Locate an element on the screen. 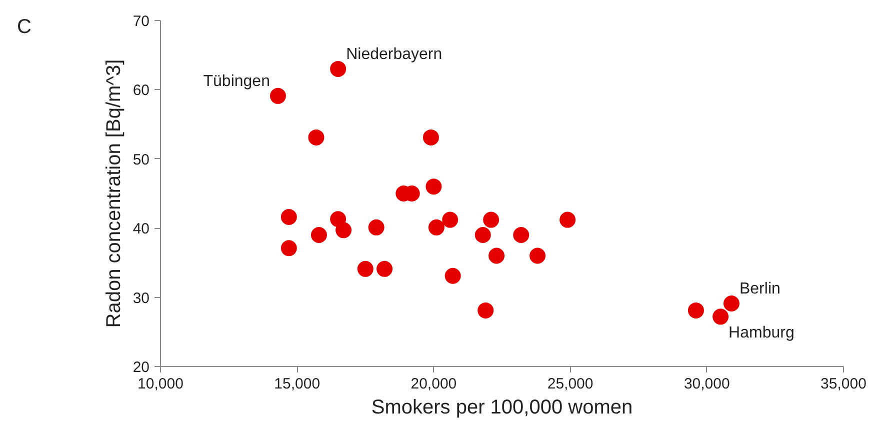 Image resolution: width=883 pixels, height=446 pixels. x-tick-label: 35,000 is located at coordinates (843, 384).